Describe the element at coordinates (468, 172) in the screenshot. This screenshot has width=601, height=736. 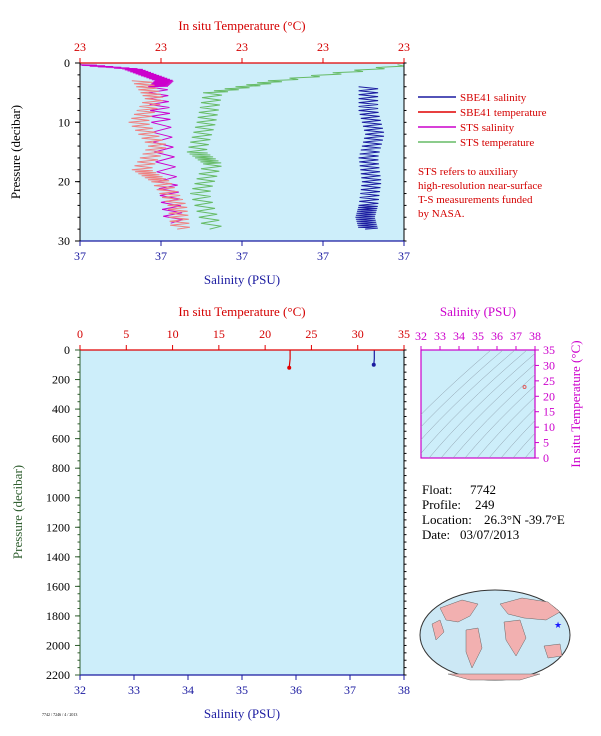
I see `sts-note-line-1: STS refers to auxiliary` at that location.